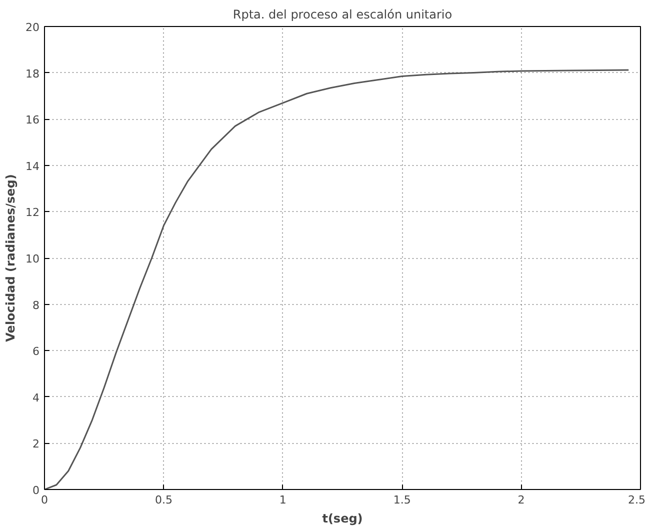 The image size is (649, 532). Describe the element at coordinates (342, 15) in the screenshot. I see `chart-title: Rpta. del proceso al escalón unitario` at that location.